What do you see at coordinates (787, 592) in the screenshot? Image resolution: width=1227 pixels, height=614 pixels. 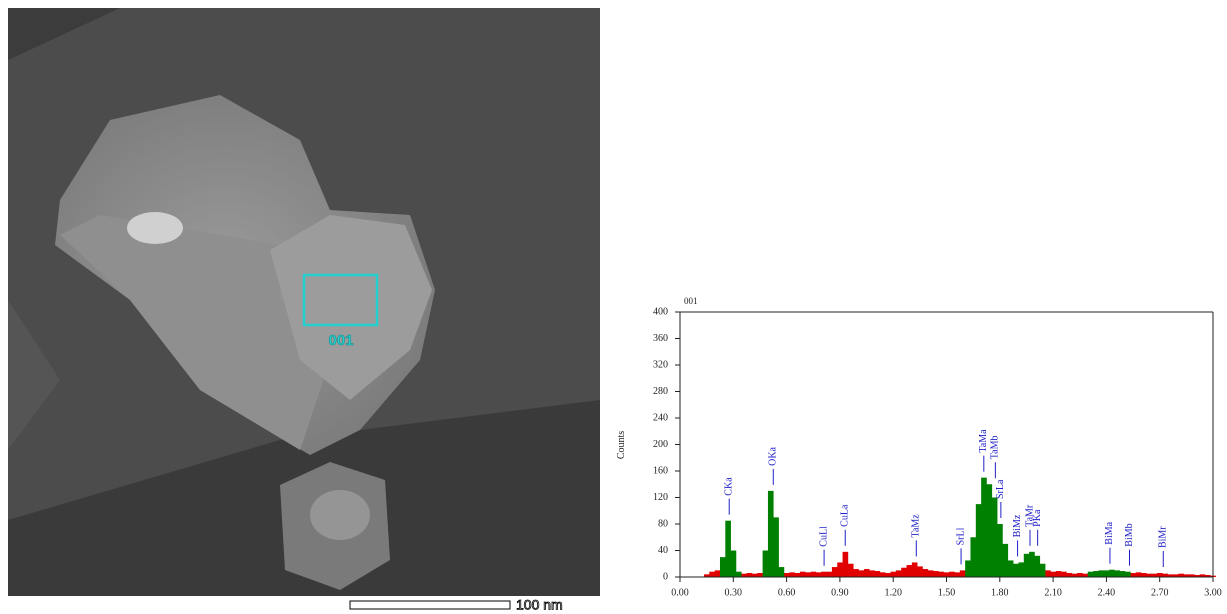 I see `x-tick-label: 0.60` at bounding box center [787, 592].